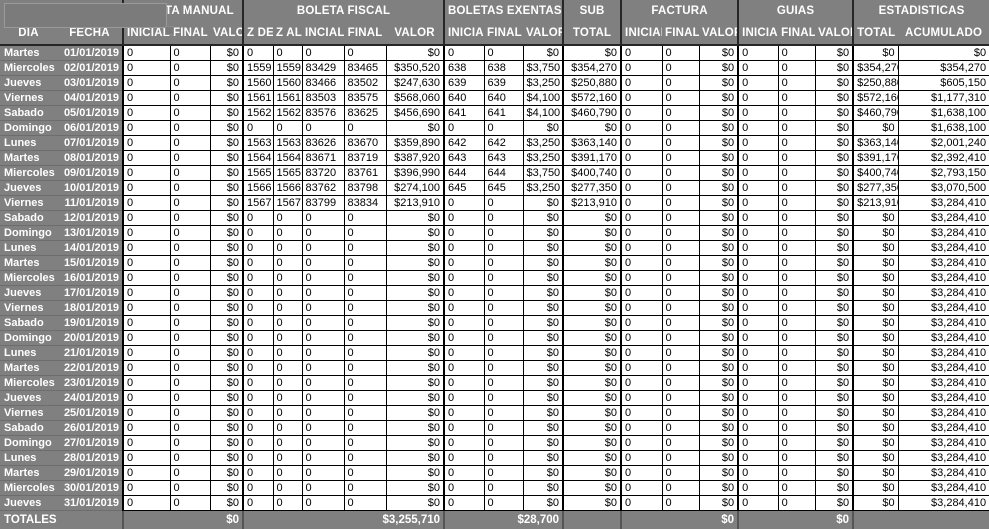 The width and height of the screenshot is (989, 529). Describe the element at coordinates (287, 173) in the screenshot. I see `cell-bf-zal: 1565` at that location.